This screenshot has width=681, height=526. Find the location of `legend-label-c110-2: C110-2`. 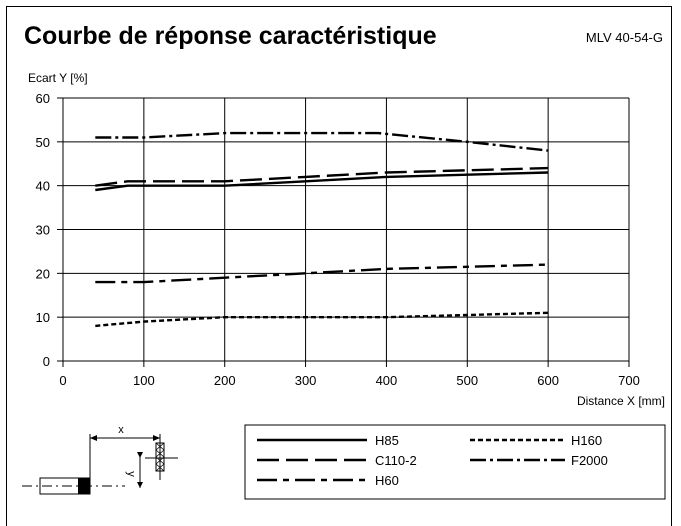

legend-label-c110-2: C110-2 is located at coordinates (396, 460).